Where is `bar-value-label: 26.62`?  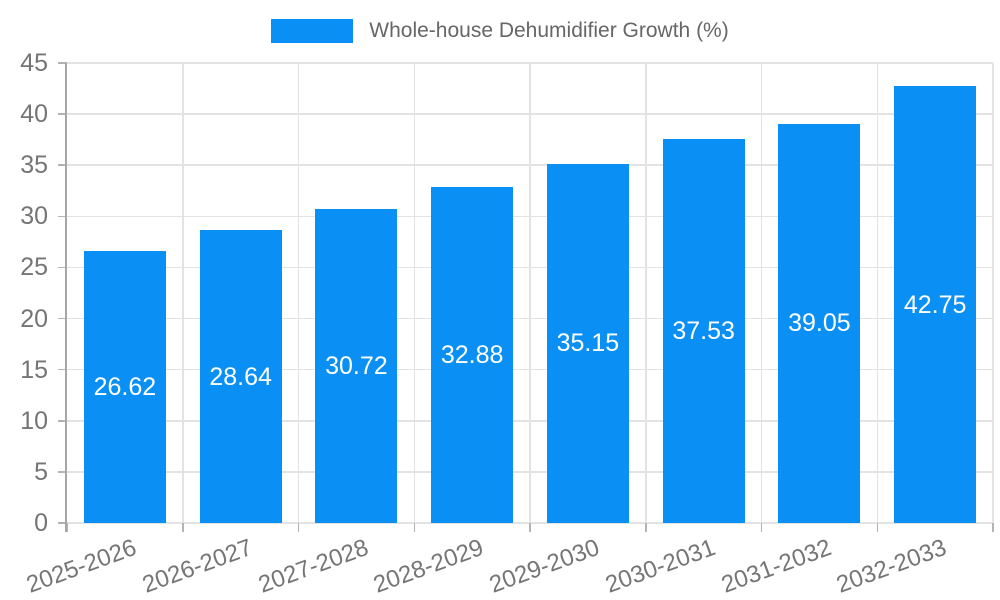
bar-value-label: 26.62 is located at coordinates (125, 386).